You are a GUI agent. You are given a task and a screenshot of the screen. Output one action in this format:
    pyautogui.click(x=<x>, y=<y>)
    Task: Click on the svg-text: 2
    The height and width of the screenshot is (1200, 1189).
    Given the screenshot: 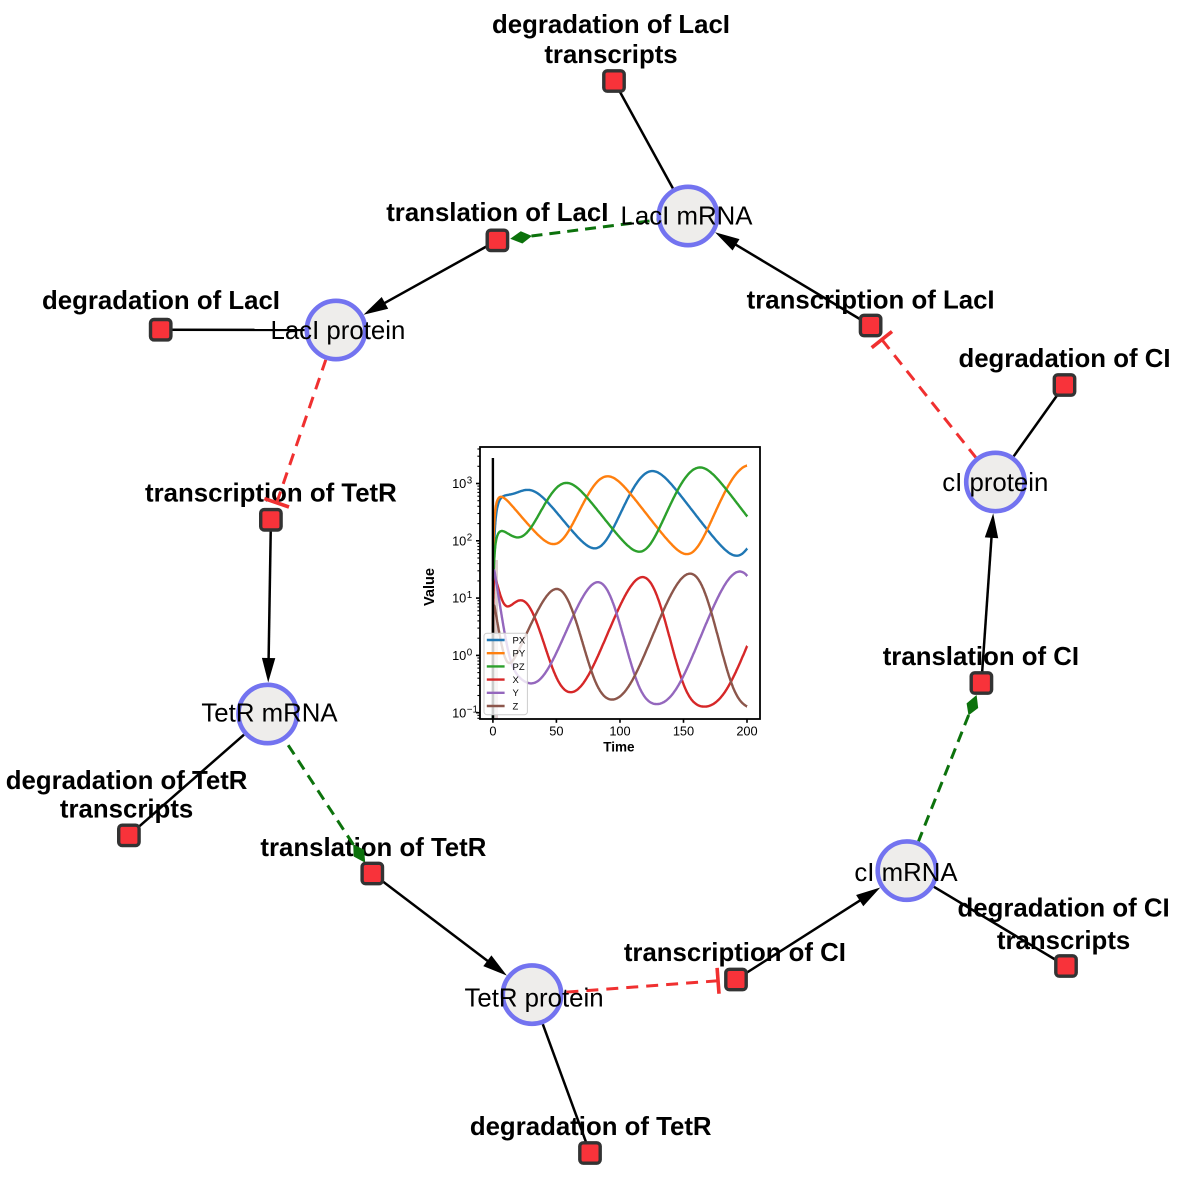 What is the action you would take?
    pyautogui.click(x=469, y=538)
    